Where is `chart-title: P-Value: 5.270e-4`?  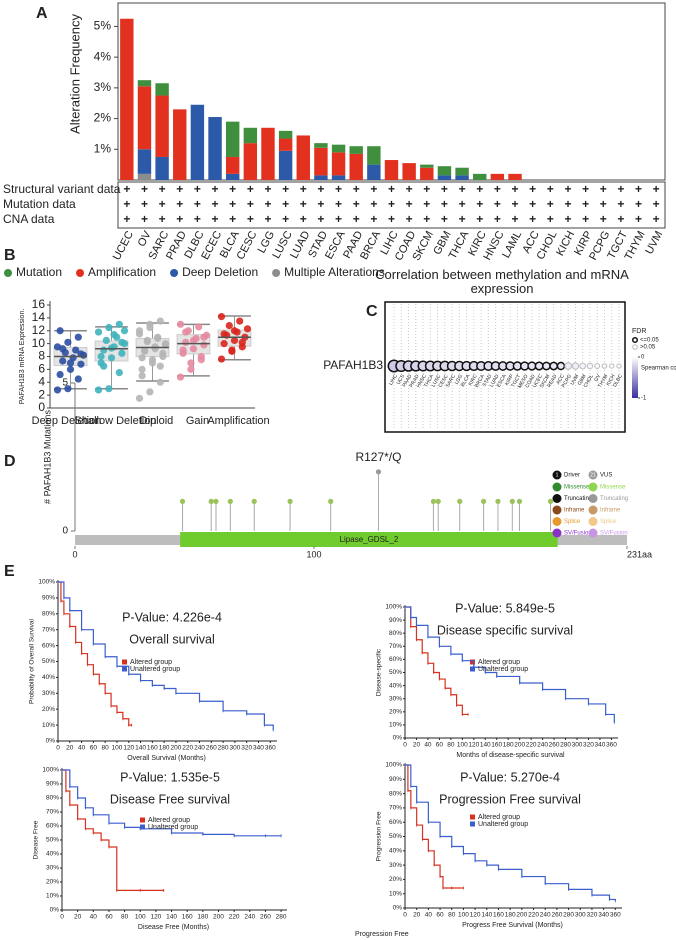
chart-title: P-Value: 5.270e-4 is located at coordinates (510, 777).